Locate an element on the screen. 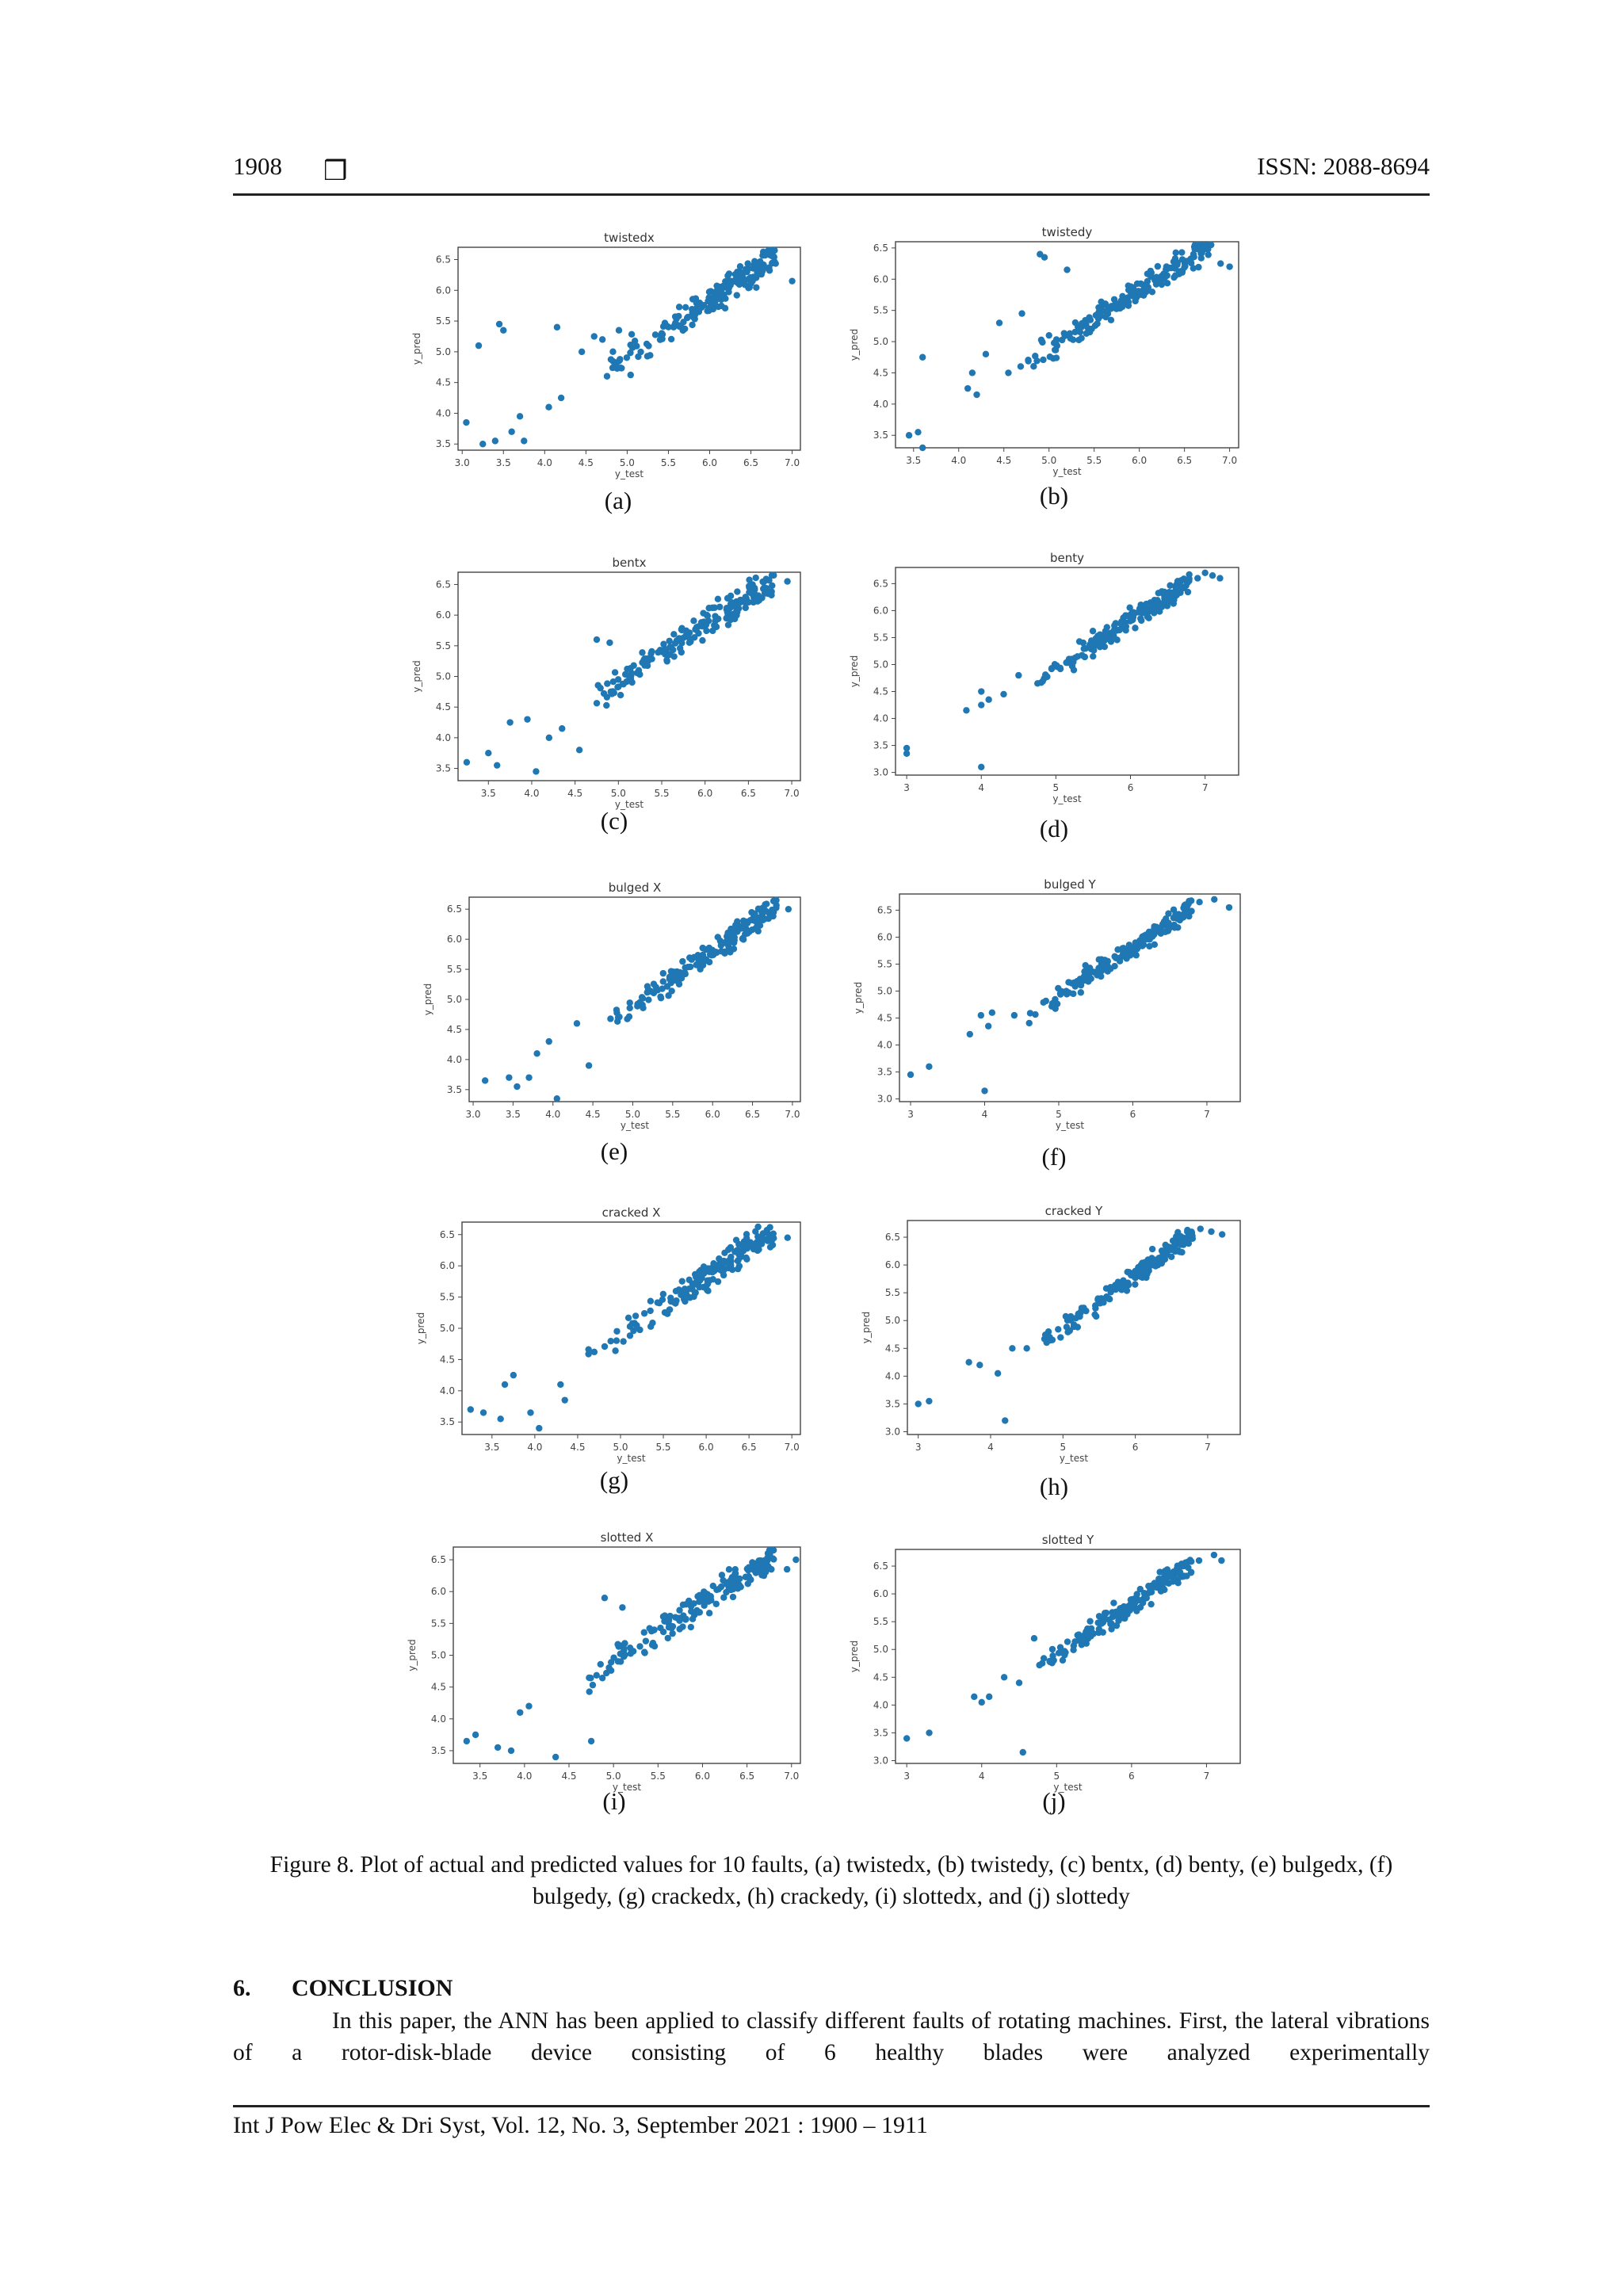 The height and width of the screenshot is (2296, 1623). y-axis-label: y_pred is located at coordinates (855, 1656).